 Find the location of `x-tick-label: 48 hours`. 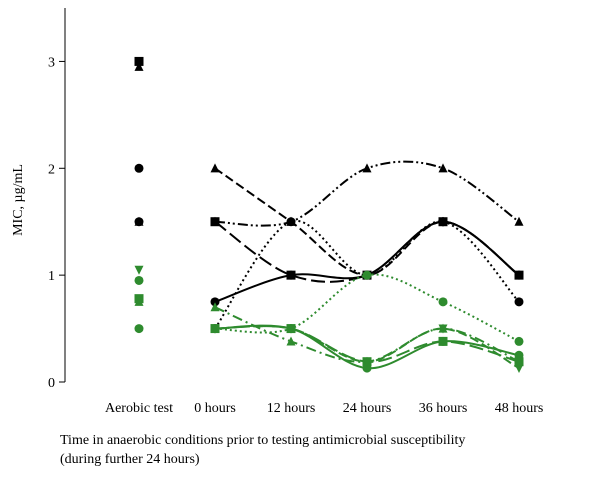

x-tick-label: 48 hours is located at coordinates (519, 408).